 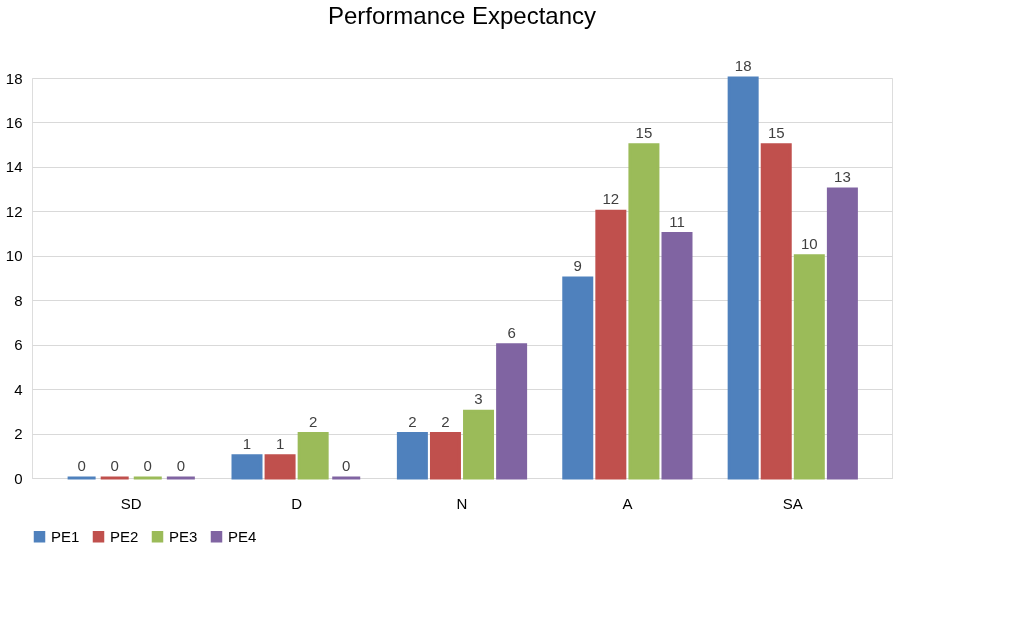 What do you see at coordinates (14, 167) in the screenshot?
I see `y-tick-label: 14` at bounding box center [14, 167].